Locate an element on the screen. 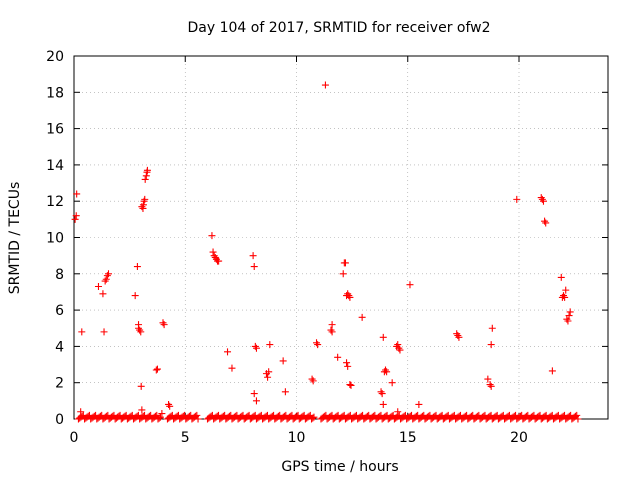 The image size is (640, 480). y-axis-title: SRMTID / TECUs is located at coordinates (15, 238).